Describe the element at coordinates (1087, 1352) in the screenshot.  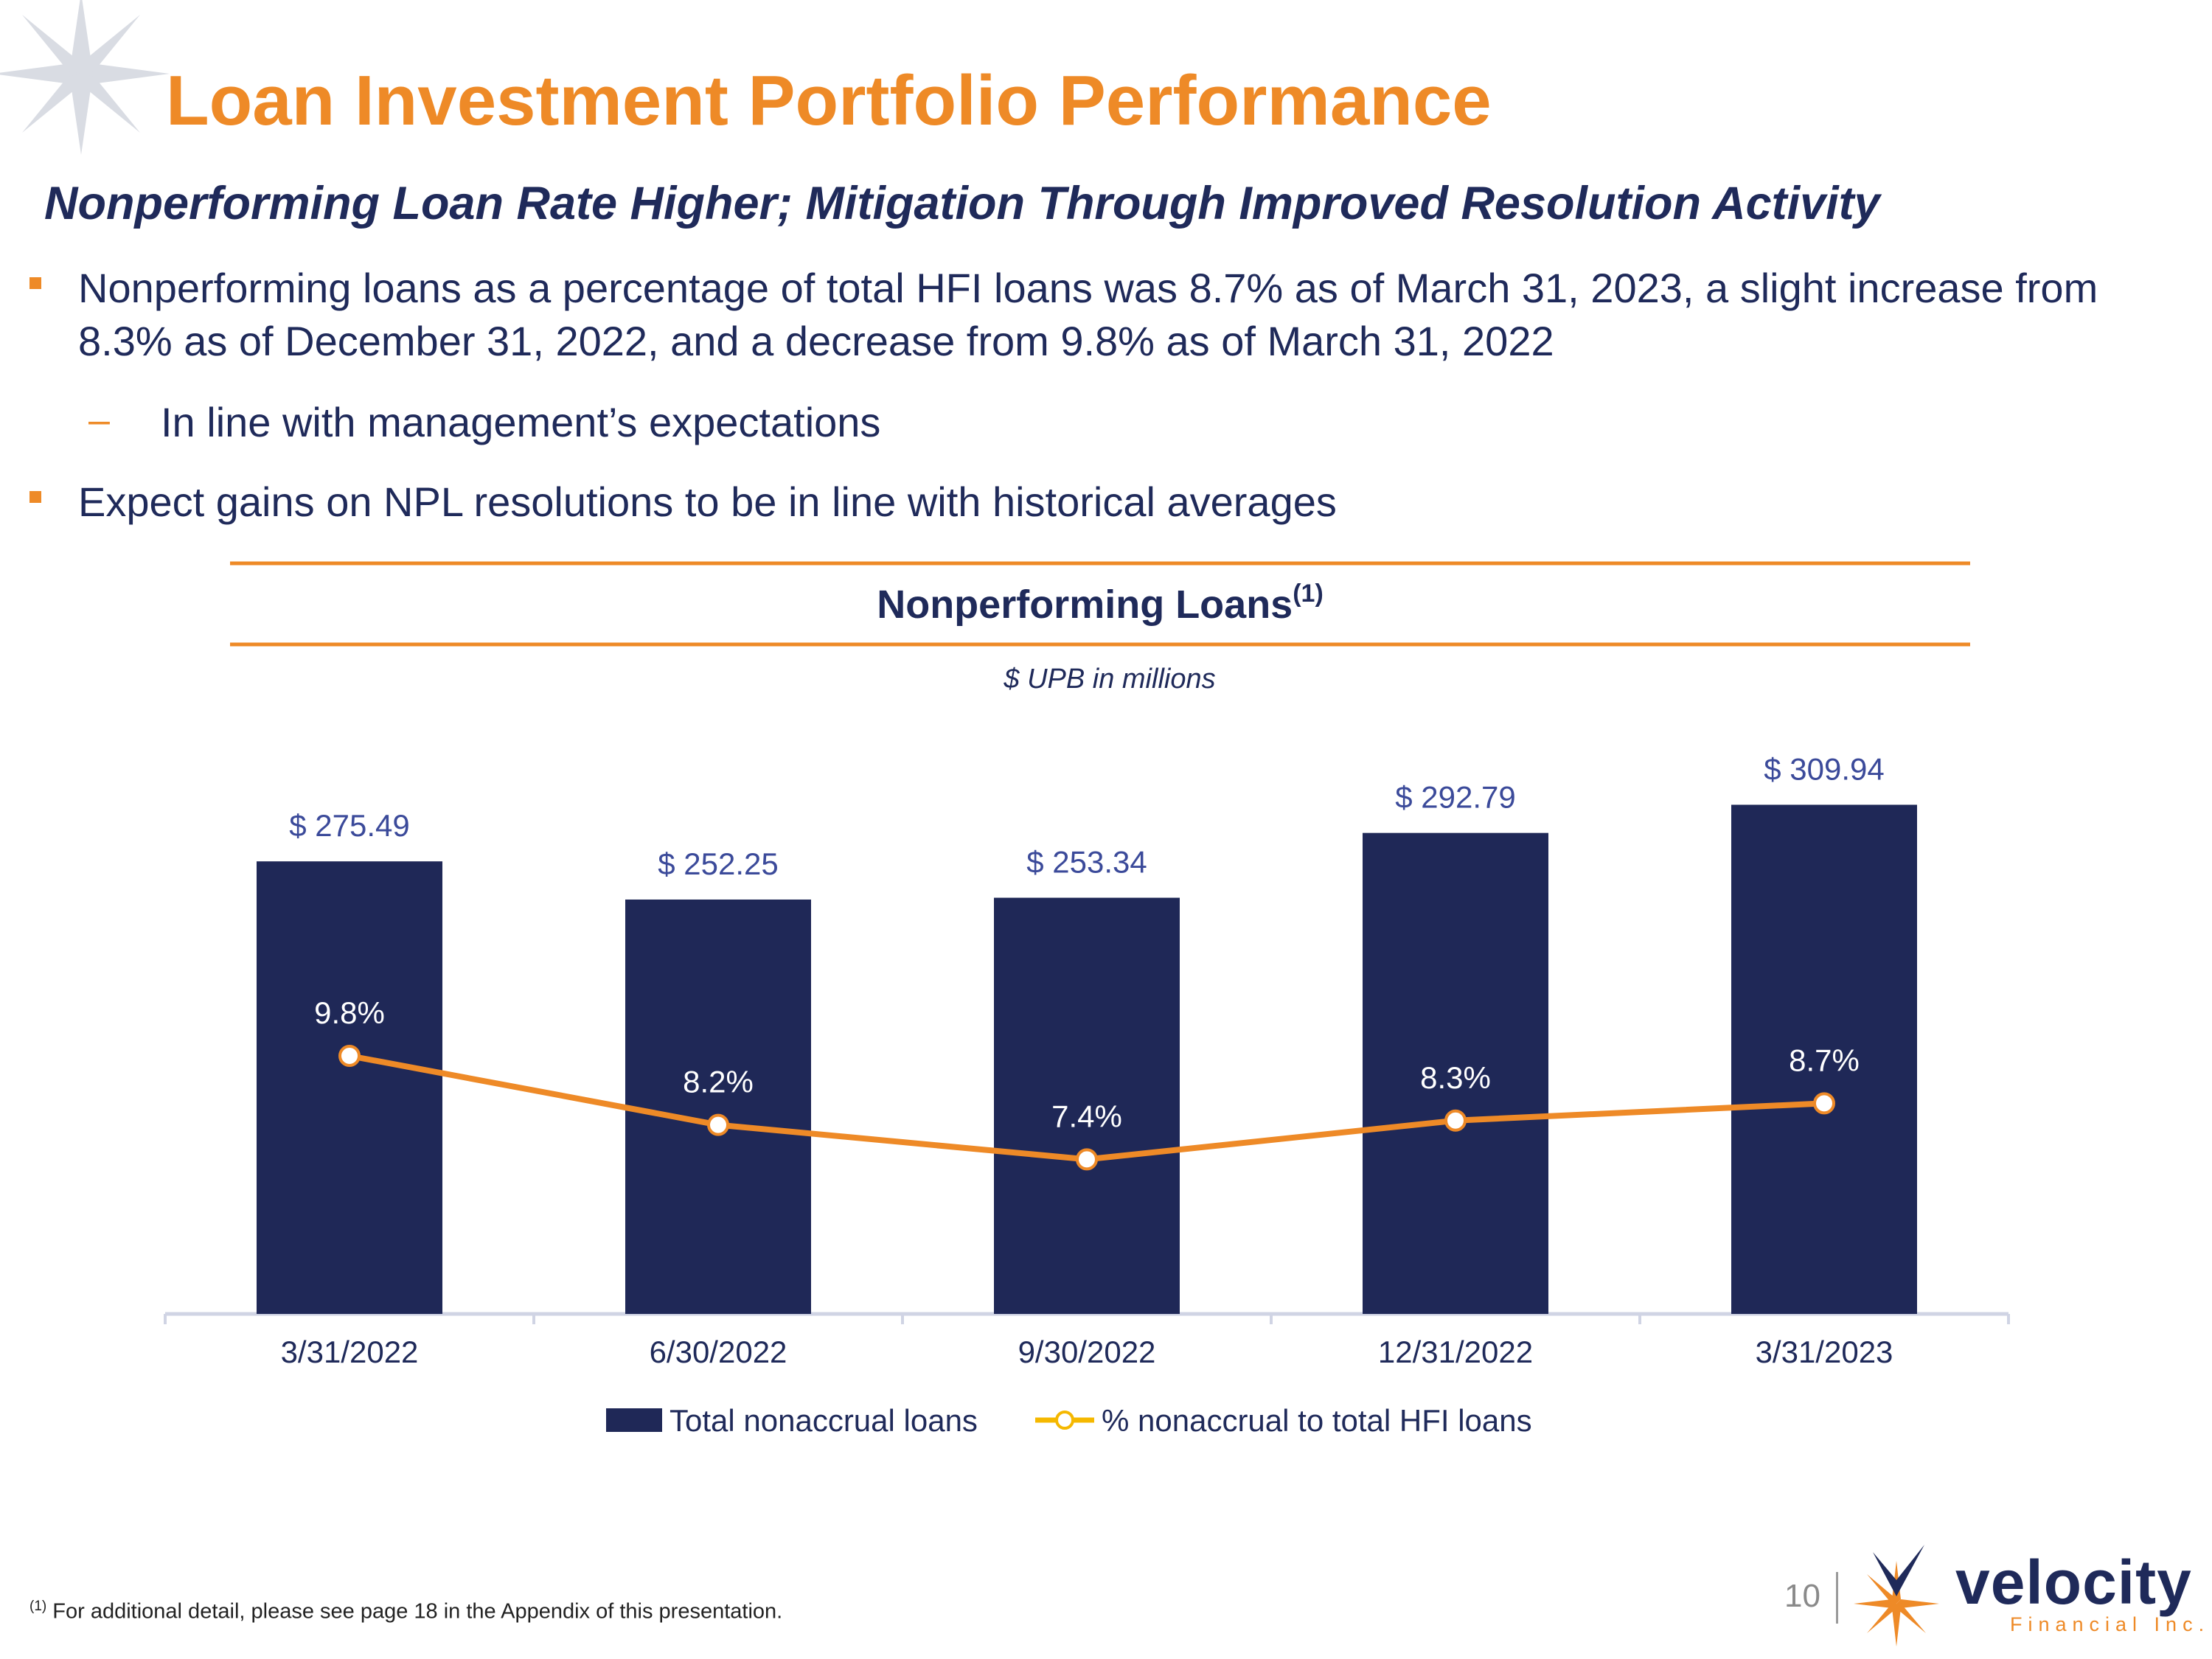
I see `x-tick-label: 9/30/2022` at that location.